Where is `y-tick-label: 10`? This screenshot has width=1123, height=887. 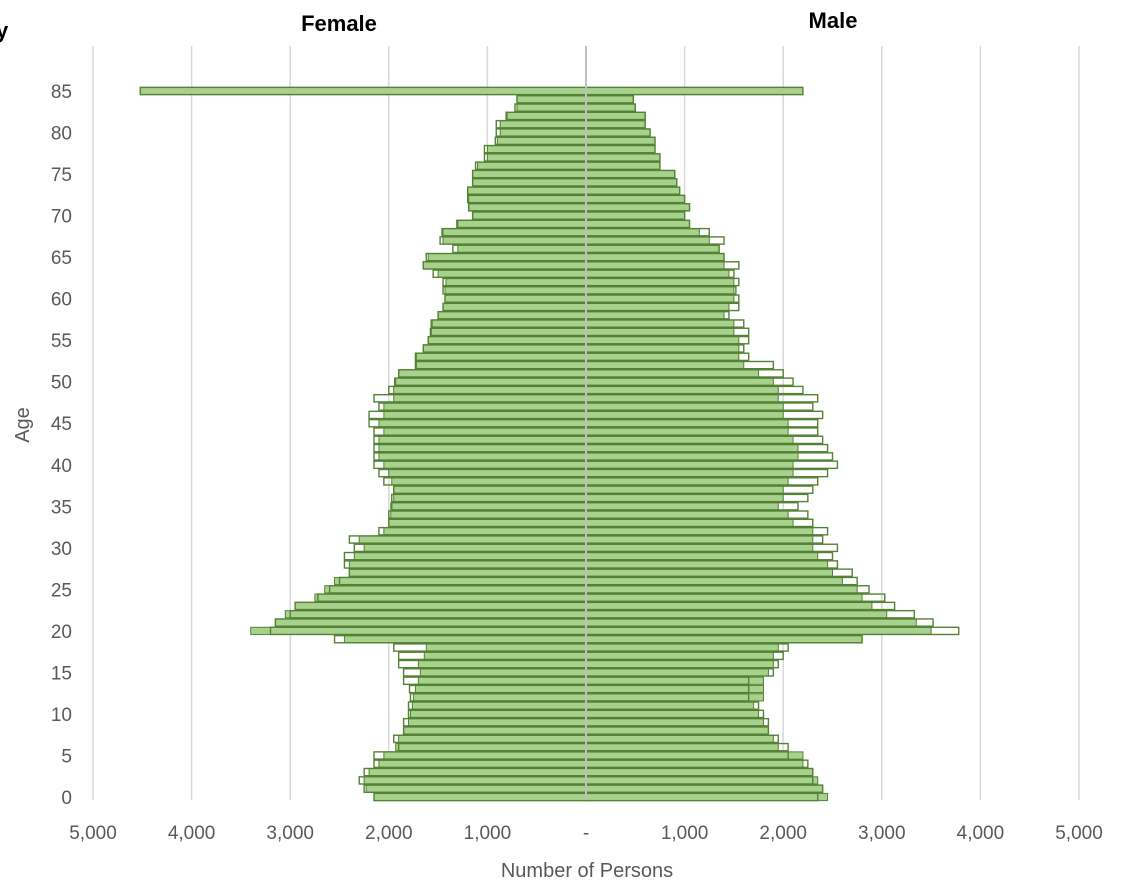
y-tick-label: 10 is located at coordinates (61, 715).